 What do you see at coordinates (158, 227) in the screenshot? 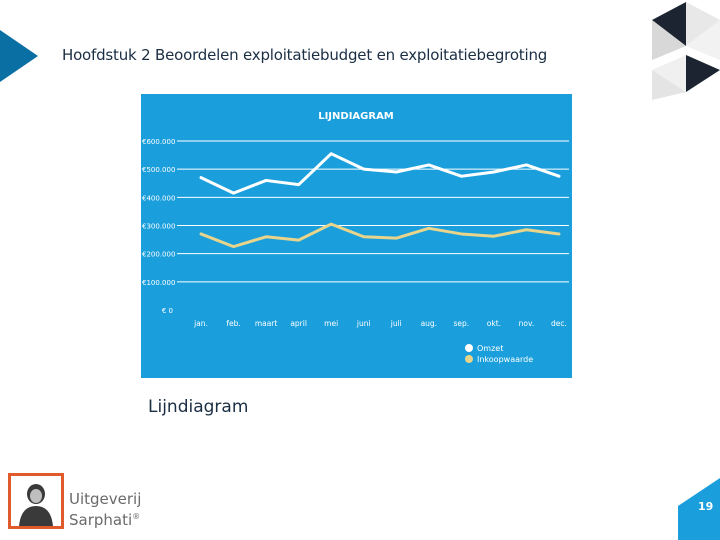
I see `y-tick-label: €300.000` at bounding box center [158, 227].